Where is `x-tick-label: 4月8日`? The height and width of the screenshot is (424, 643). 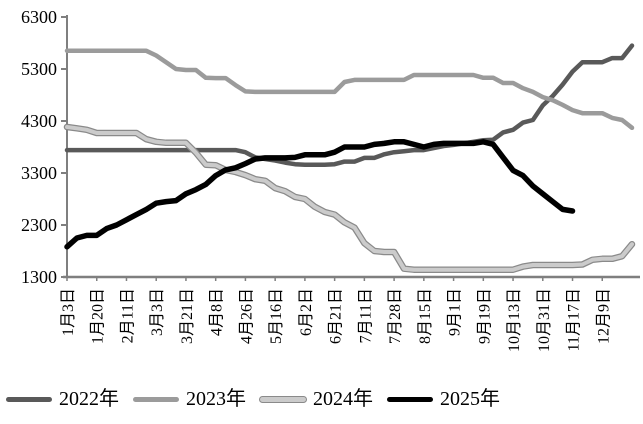
x-tick-label: 4月8日 is located at coordinates (217, 312).